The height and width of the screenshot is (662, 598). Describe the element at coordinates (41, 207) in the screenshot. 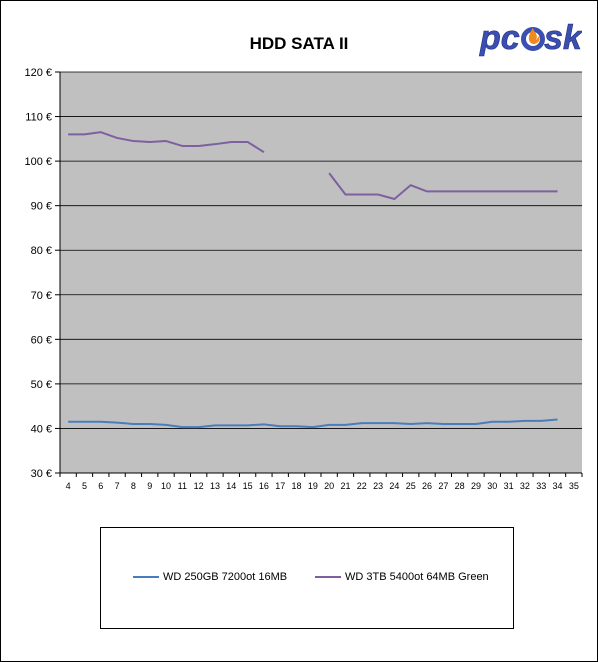

I see `y-tick-label: 90 €` at that location.